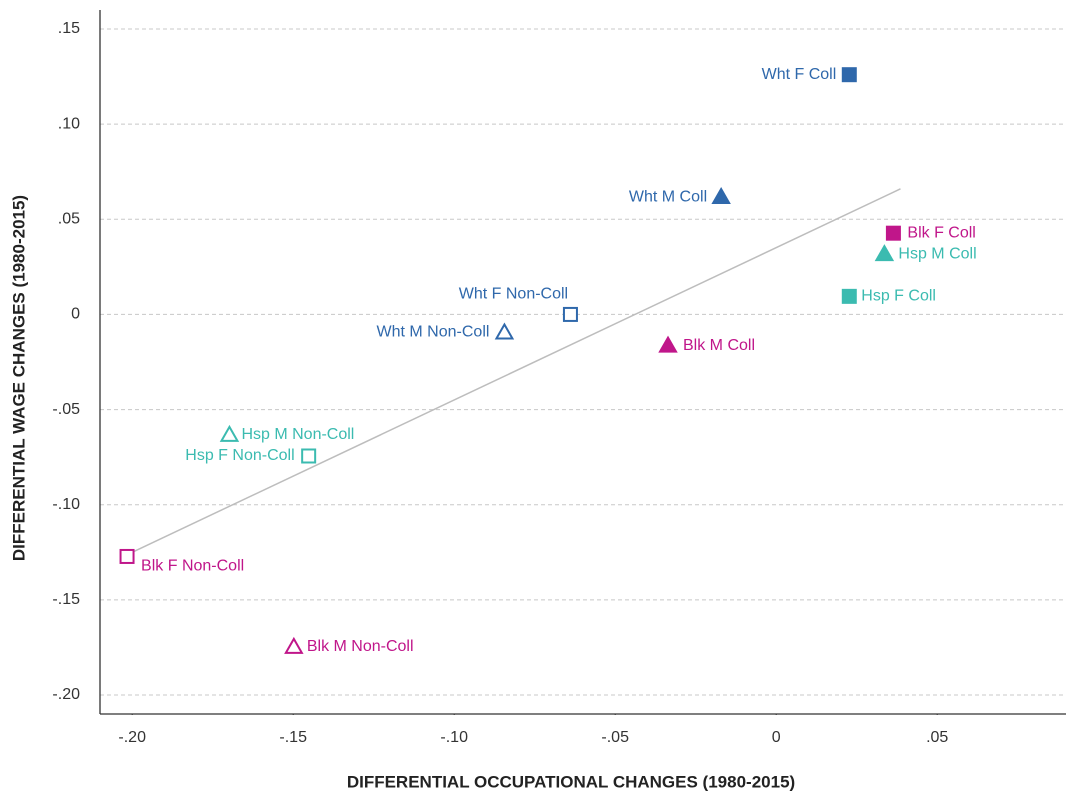 The image size is (1066, 795). Describe the element at coordinates (66, 694) in the screenshot. I see `y-tick-label: -.20` at that location.